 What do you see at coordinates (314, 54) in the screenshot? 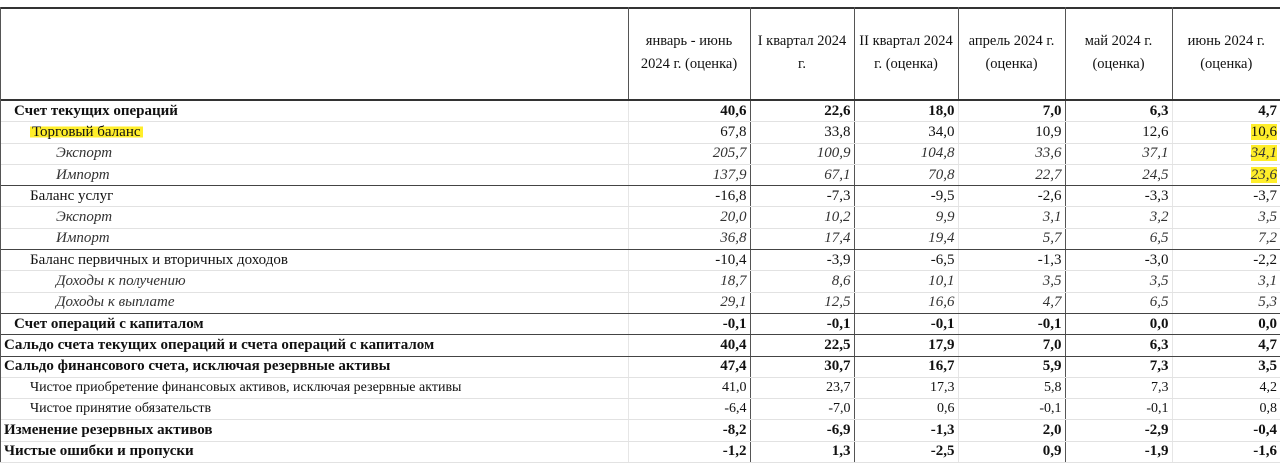
I see `header-label-cell` at bounding box center [314, 54].